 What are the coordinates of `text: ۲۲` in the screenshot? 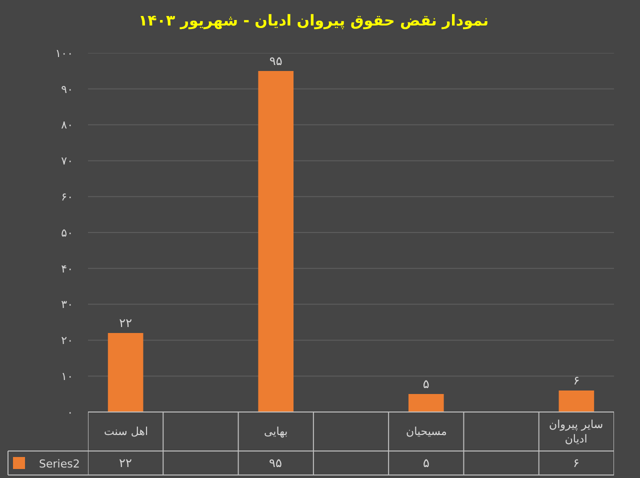 It's located at (125, 323).